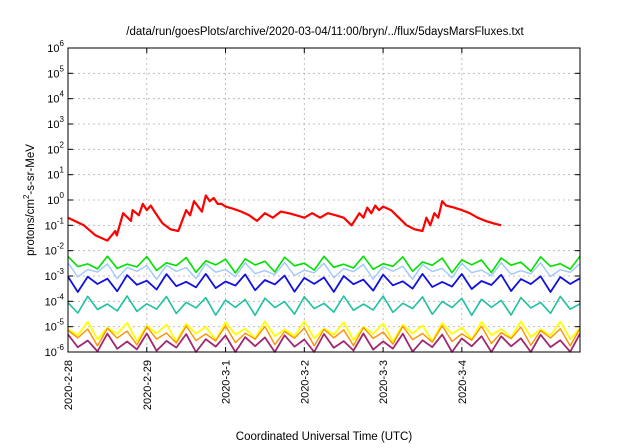 This screenshot has width=640, height=448. Describe the element at coordinates (148, 385) in the screenshot. I see `x-tick-label: 2020-2-29` at that location.